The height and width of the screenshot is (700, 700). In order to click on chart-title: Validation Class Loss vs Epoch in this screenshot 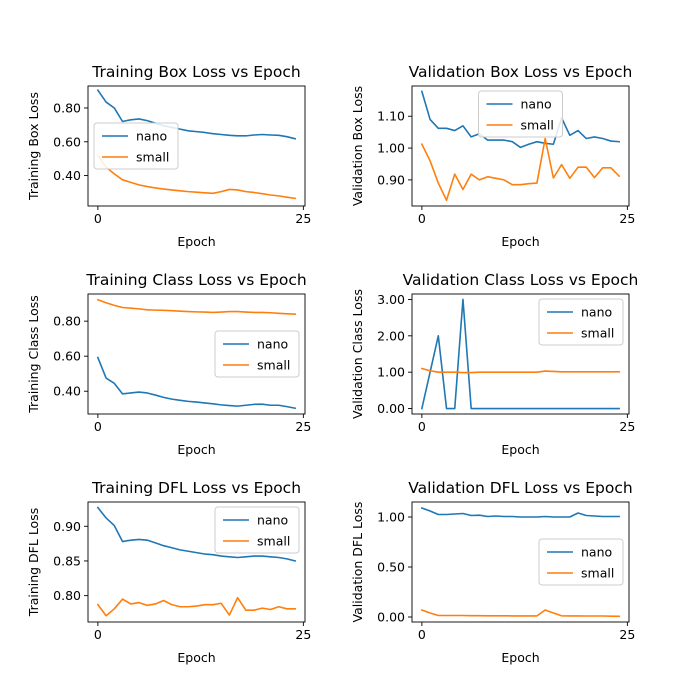, I will do `click(521, 280)`.